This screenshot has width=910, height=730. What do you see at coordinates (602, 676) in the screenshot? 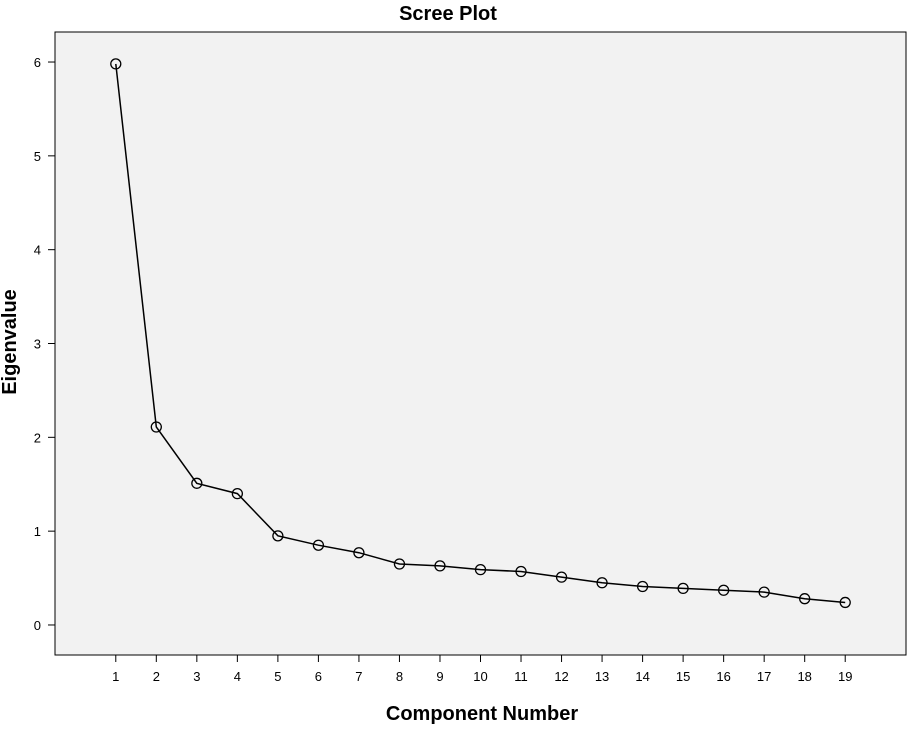
I see `x-tick-label: 13` at bounding box center [602, 676].